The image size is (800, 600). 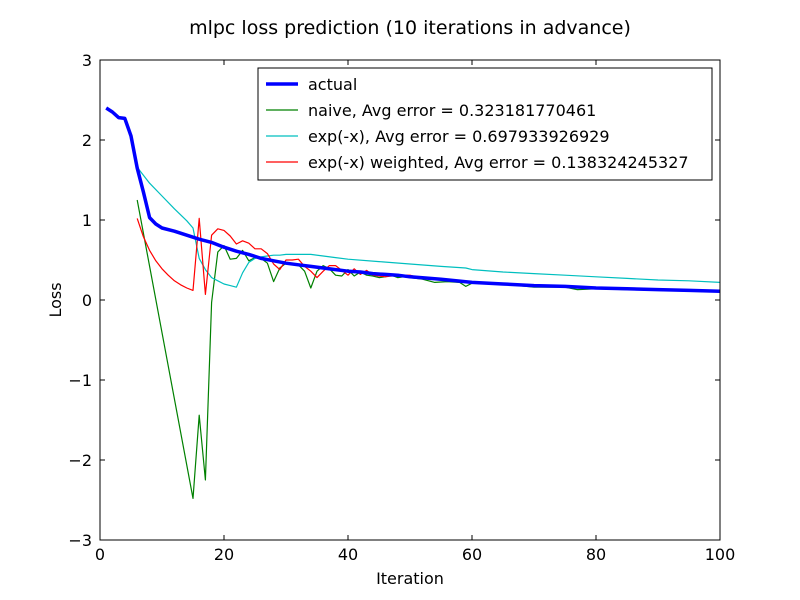 What do you see at coordinates (87, 220) in the screenshot?
I see `y-tick-label: 1` at bounding box center [87, 220].